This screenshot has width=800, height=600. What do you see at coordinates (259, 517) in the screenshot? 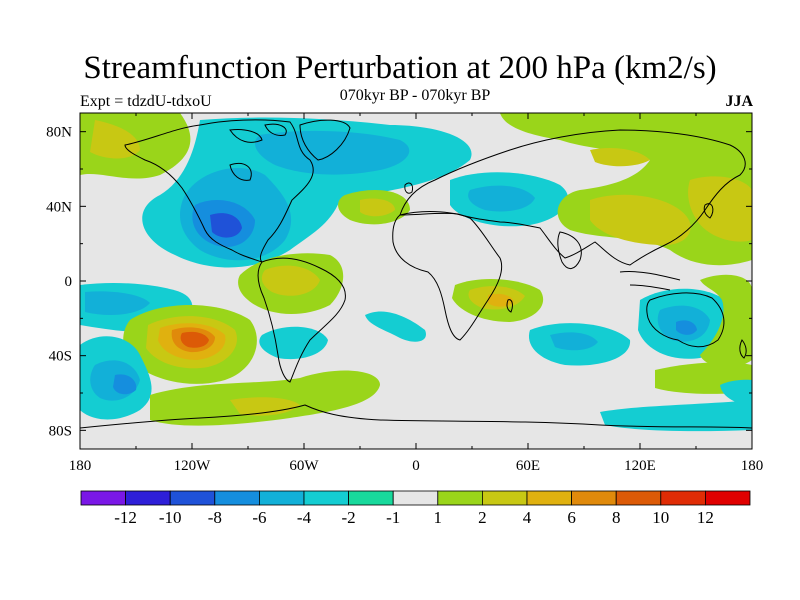
I see `colorbar-label: -6` at bounding box center [259, 517].